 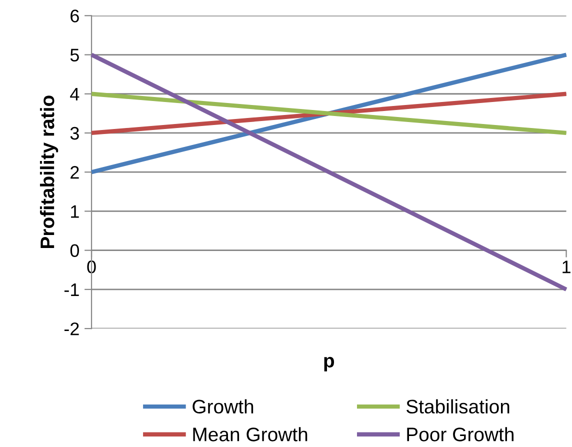 I want to click on y-tick-label: 0, so click(x=75, y=251).